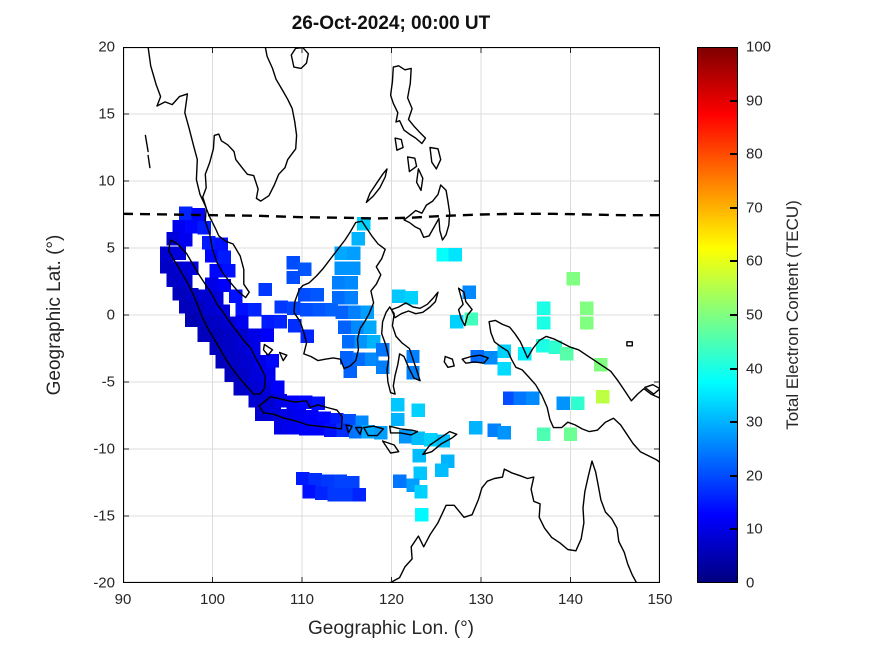  What do you see at coordinates (754, 154) in the screenshot?
I see `colorbar-tick-label: 80` at bounding box center [754, 154].